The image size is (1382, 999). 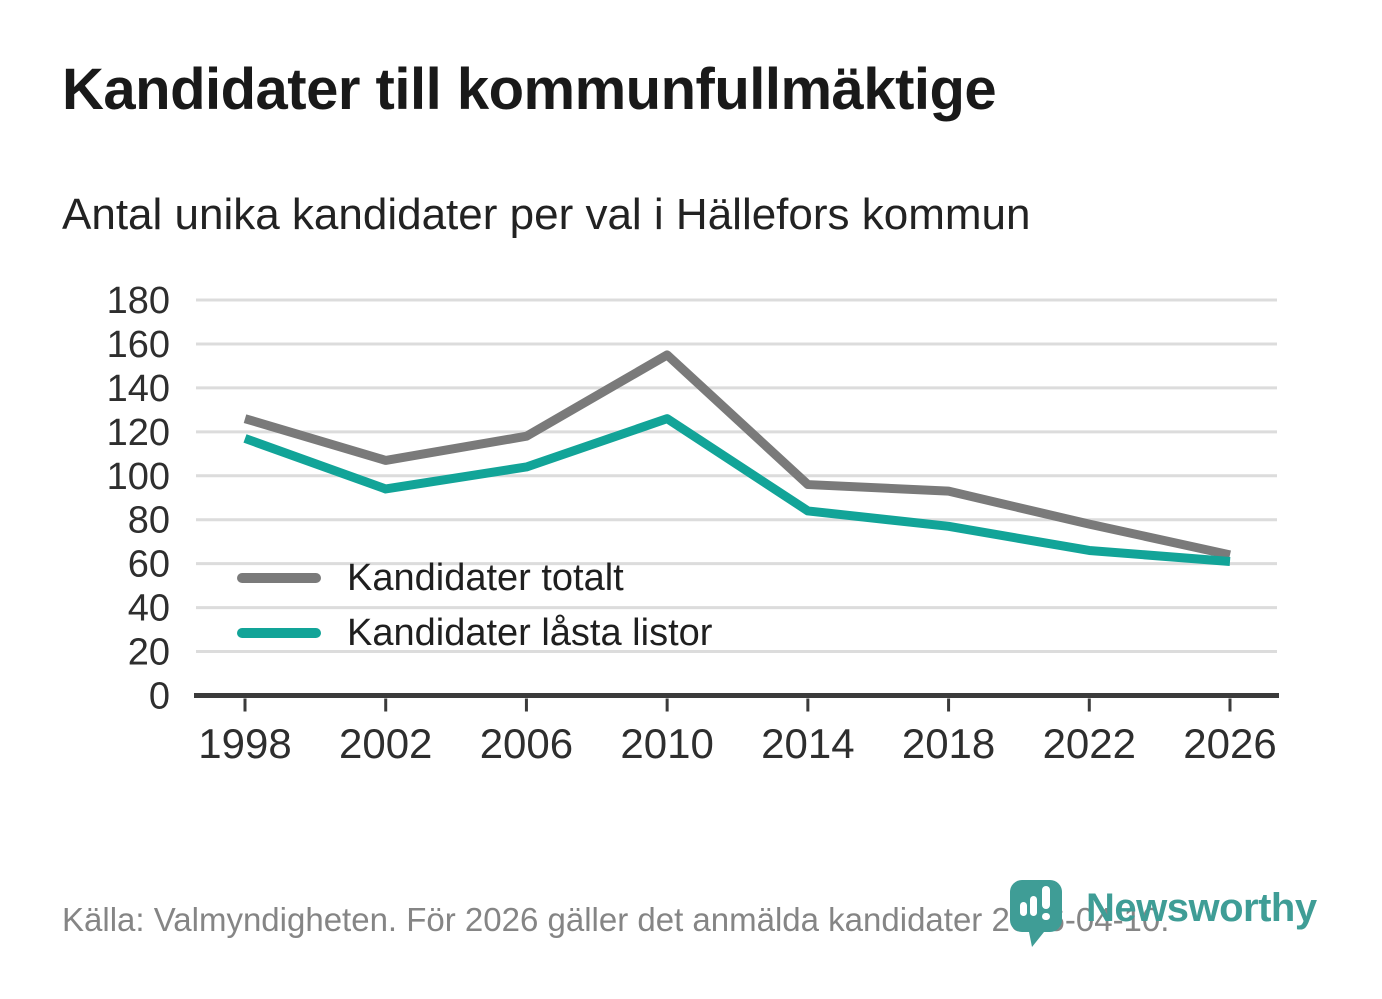 I want to click on svg-text: 80, so click(x=149, y=521).